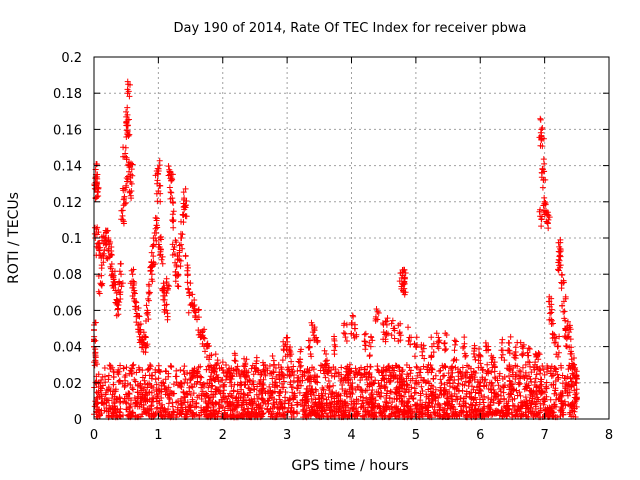 The width and height of the screenshot is (640, 480). What do you see at coordinates (94, 435) in the screenshot?
I see `x-tick-label: 0` at bounding box center [94, 435].